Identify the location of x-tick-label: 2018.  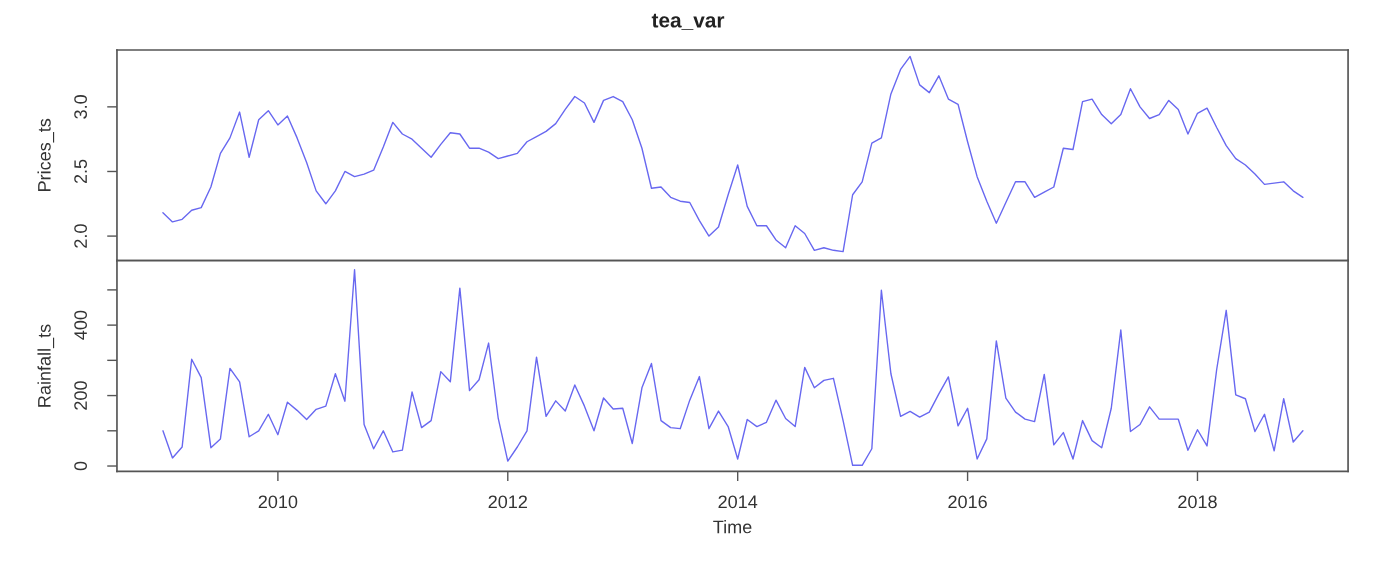
(1197, 502).